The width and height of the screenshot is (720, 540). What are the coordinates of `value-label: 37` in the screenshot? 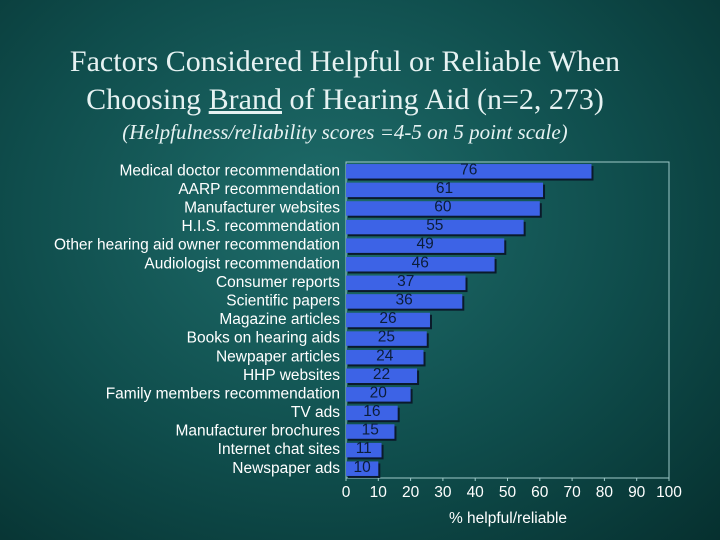 It's located at (405, 281).